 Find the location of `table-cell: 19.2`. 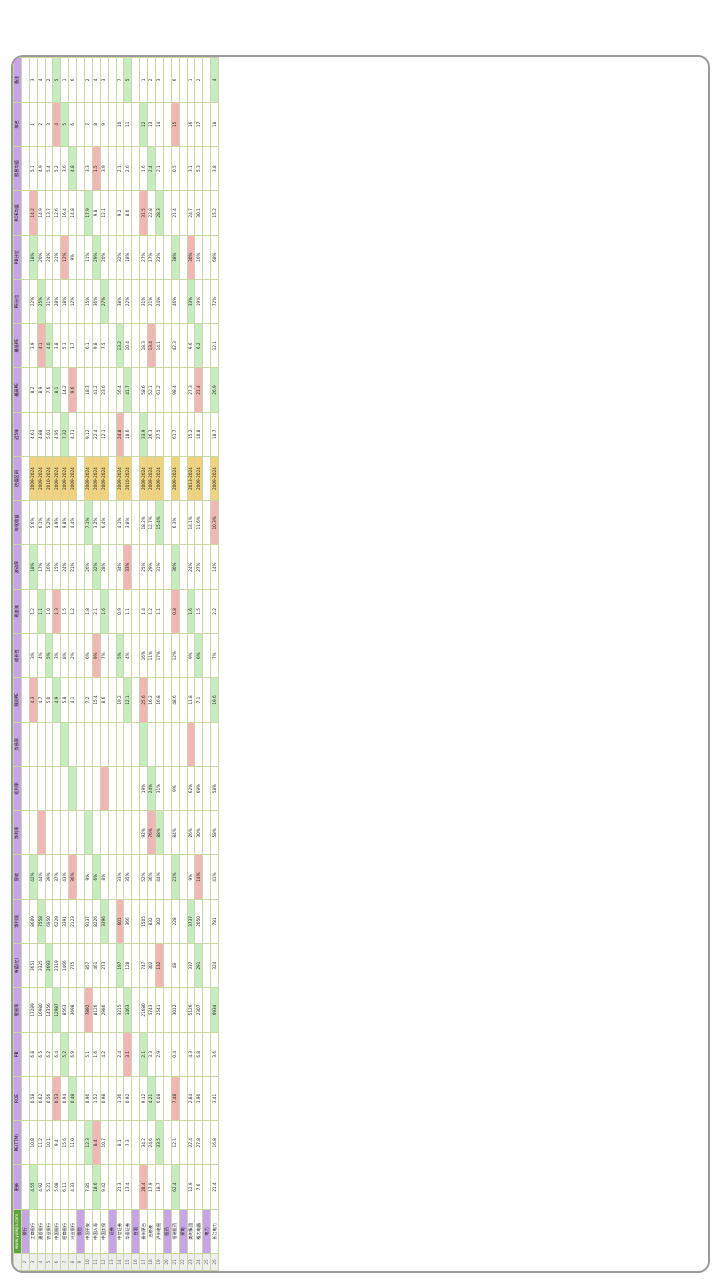

table-cell: 19.2 is located at coordinates (120, 700).